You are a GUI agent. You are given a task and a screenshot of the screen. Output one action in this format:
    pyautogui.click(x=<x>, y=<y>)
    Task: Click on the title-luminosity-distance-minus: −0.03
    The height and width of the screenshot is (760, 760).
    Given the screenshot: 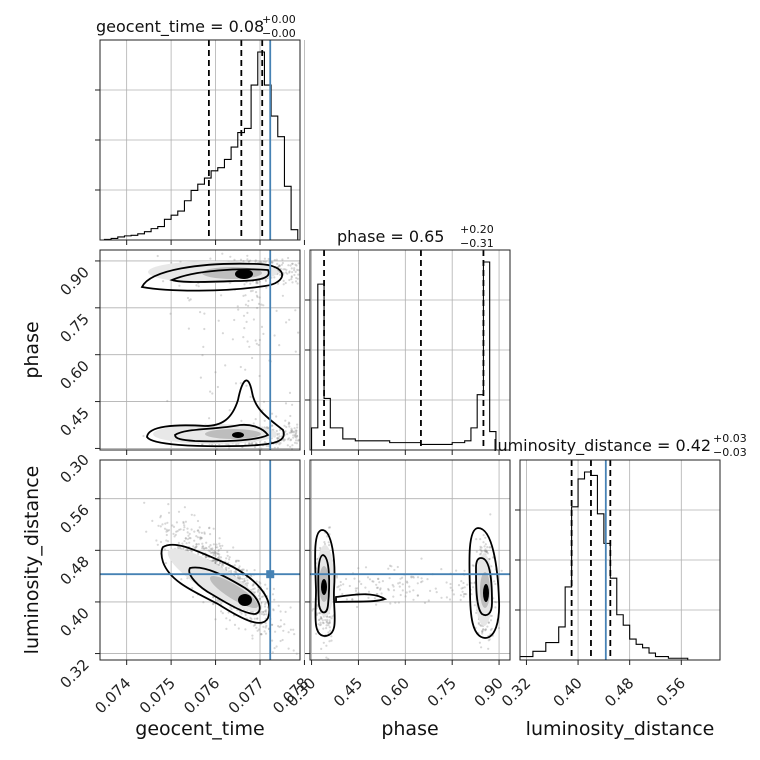 What is the action you would take?
    pyautogui.click(x=730, y=452)
    